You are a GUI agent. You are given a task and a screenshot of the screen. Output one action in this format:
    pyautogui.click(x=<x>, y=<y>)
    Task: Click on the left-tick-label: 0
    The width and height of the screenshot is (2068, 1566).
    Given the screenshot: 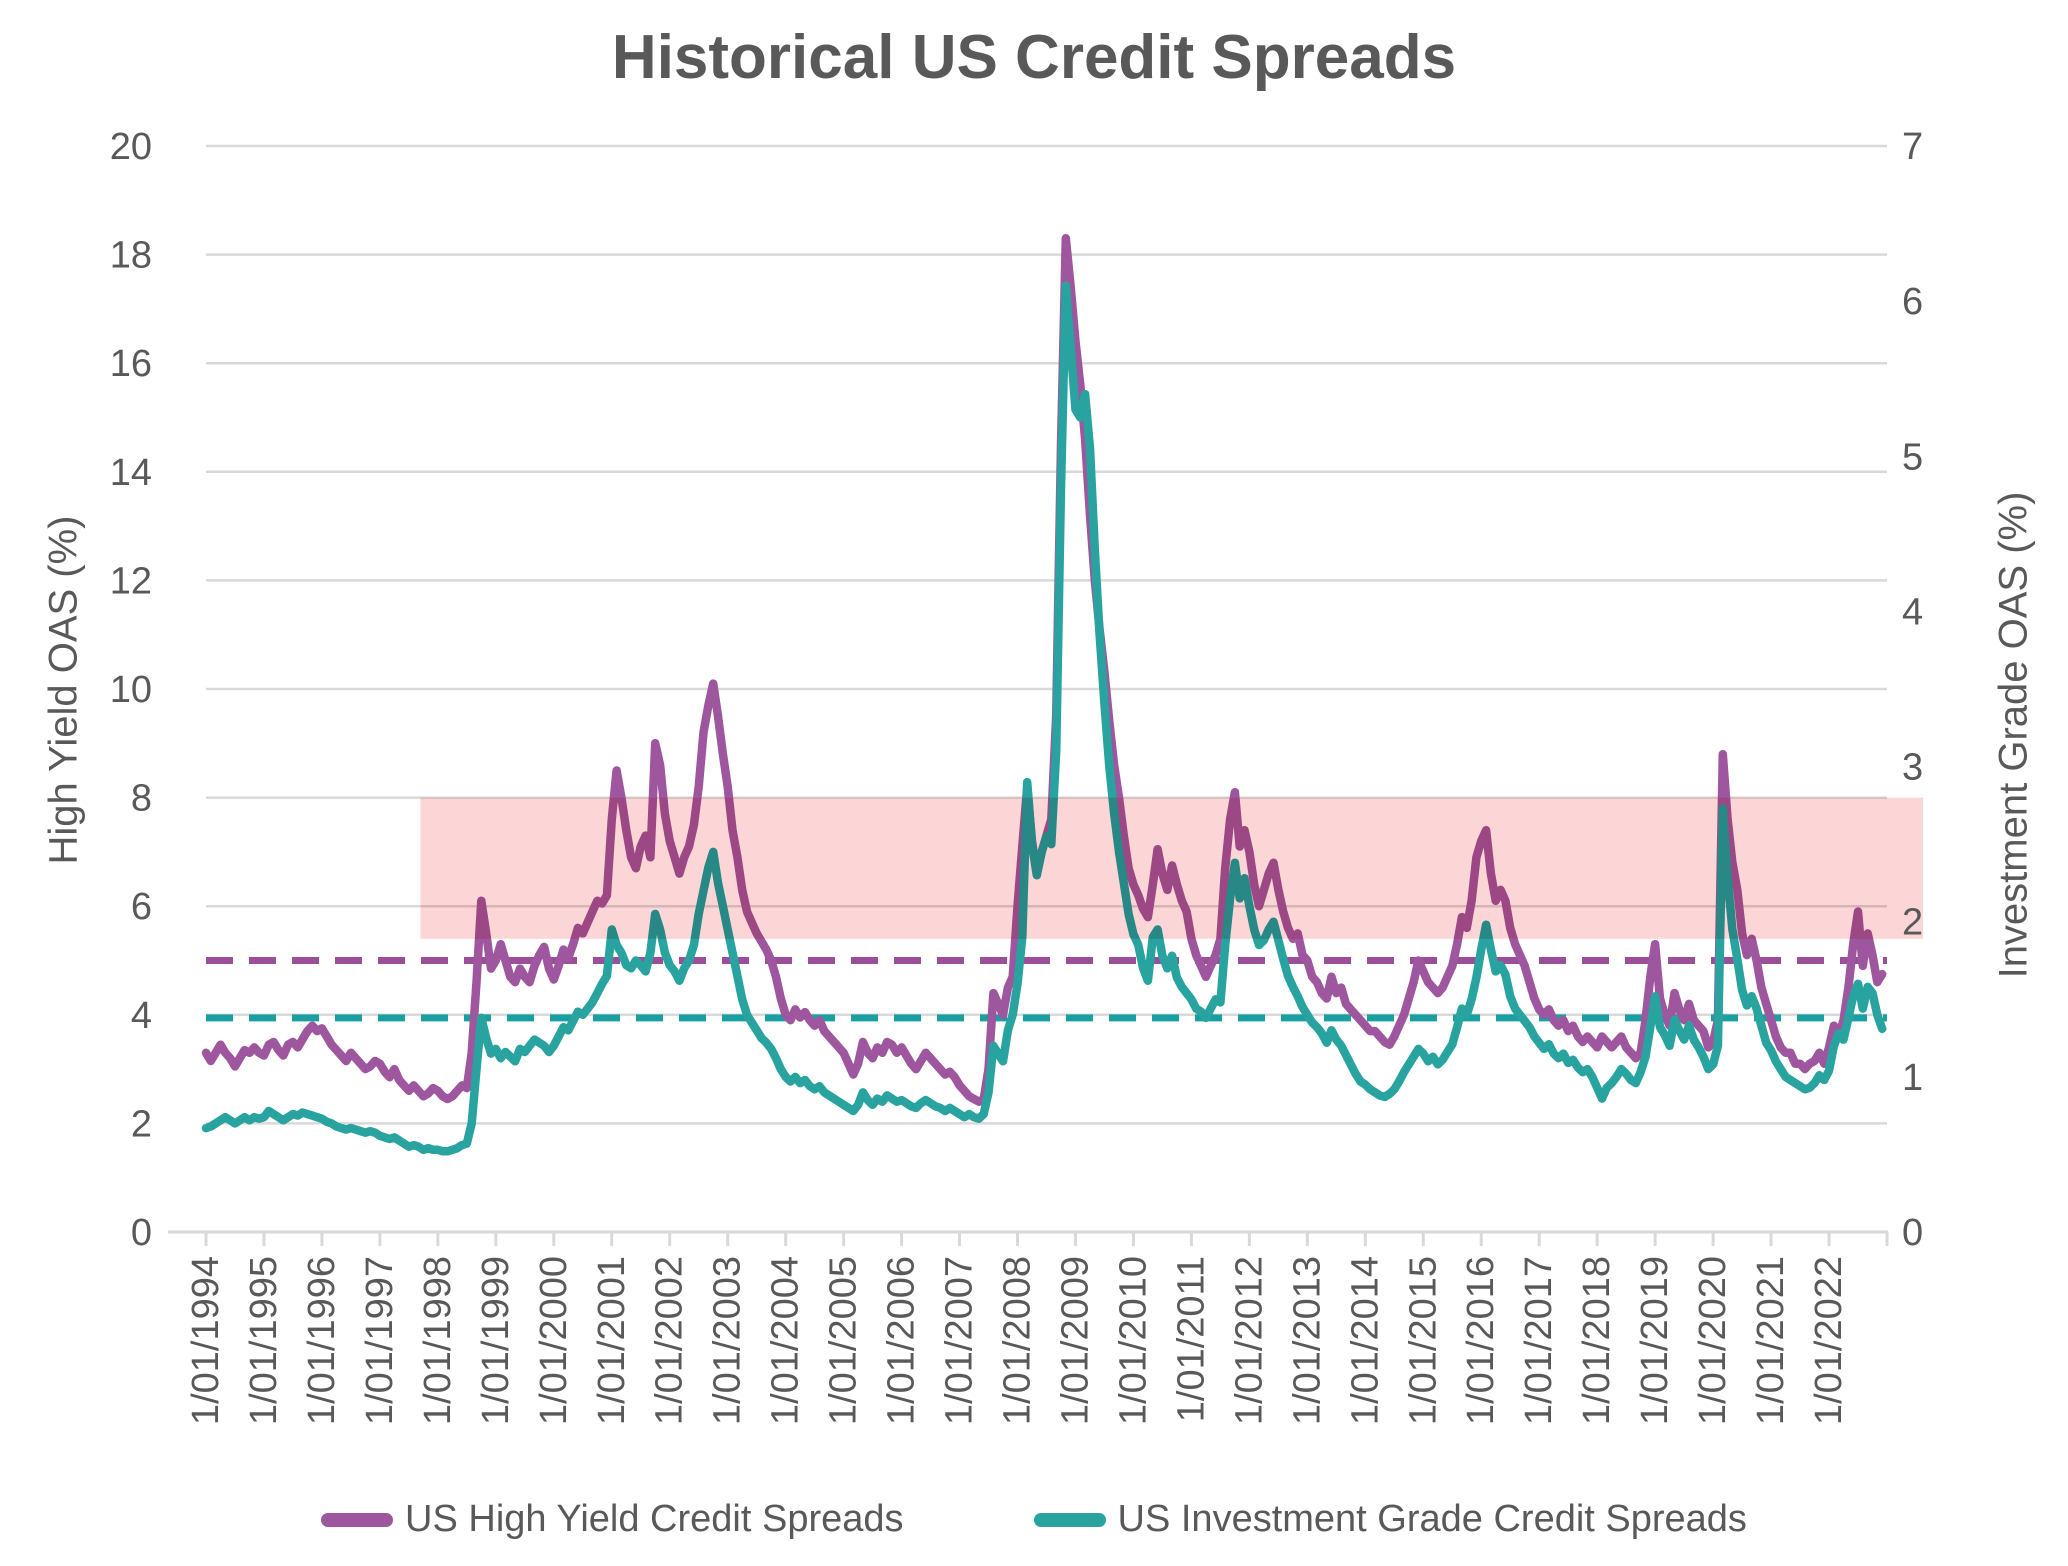 What is the action you would take?
    pyautogui.click(x=141, y=1233)
    